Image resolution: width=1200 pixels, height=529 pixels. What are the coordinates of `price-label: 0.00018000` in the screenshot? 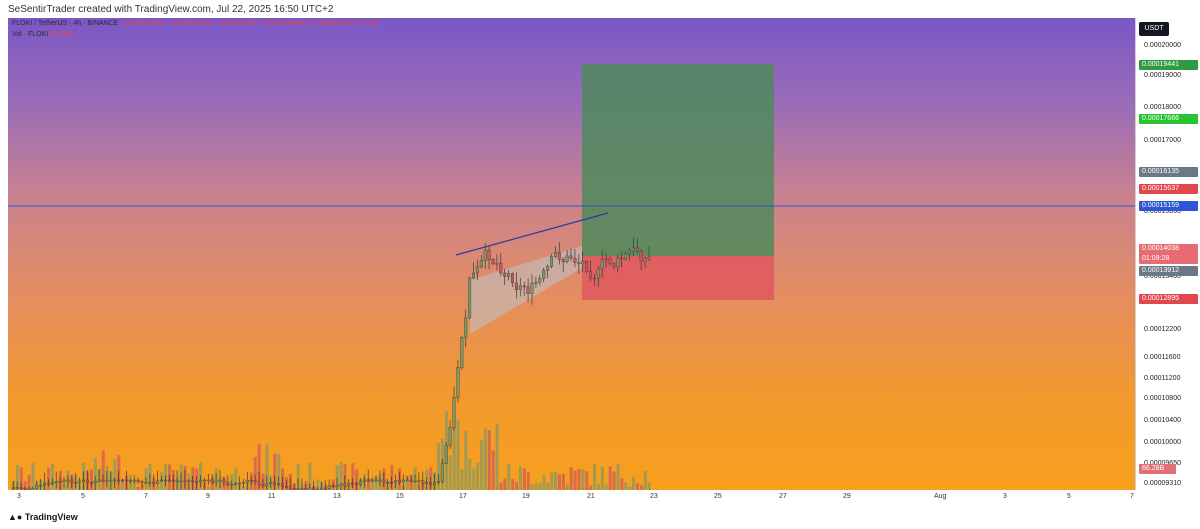 It's located at (1162, 107).